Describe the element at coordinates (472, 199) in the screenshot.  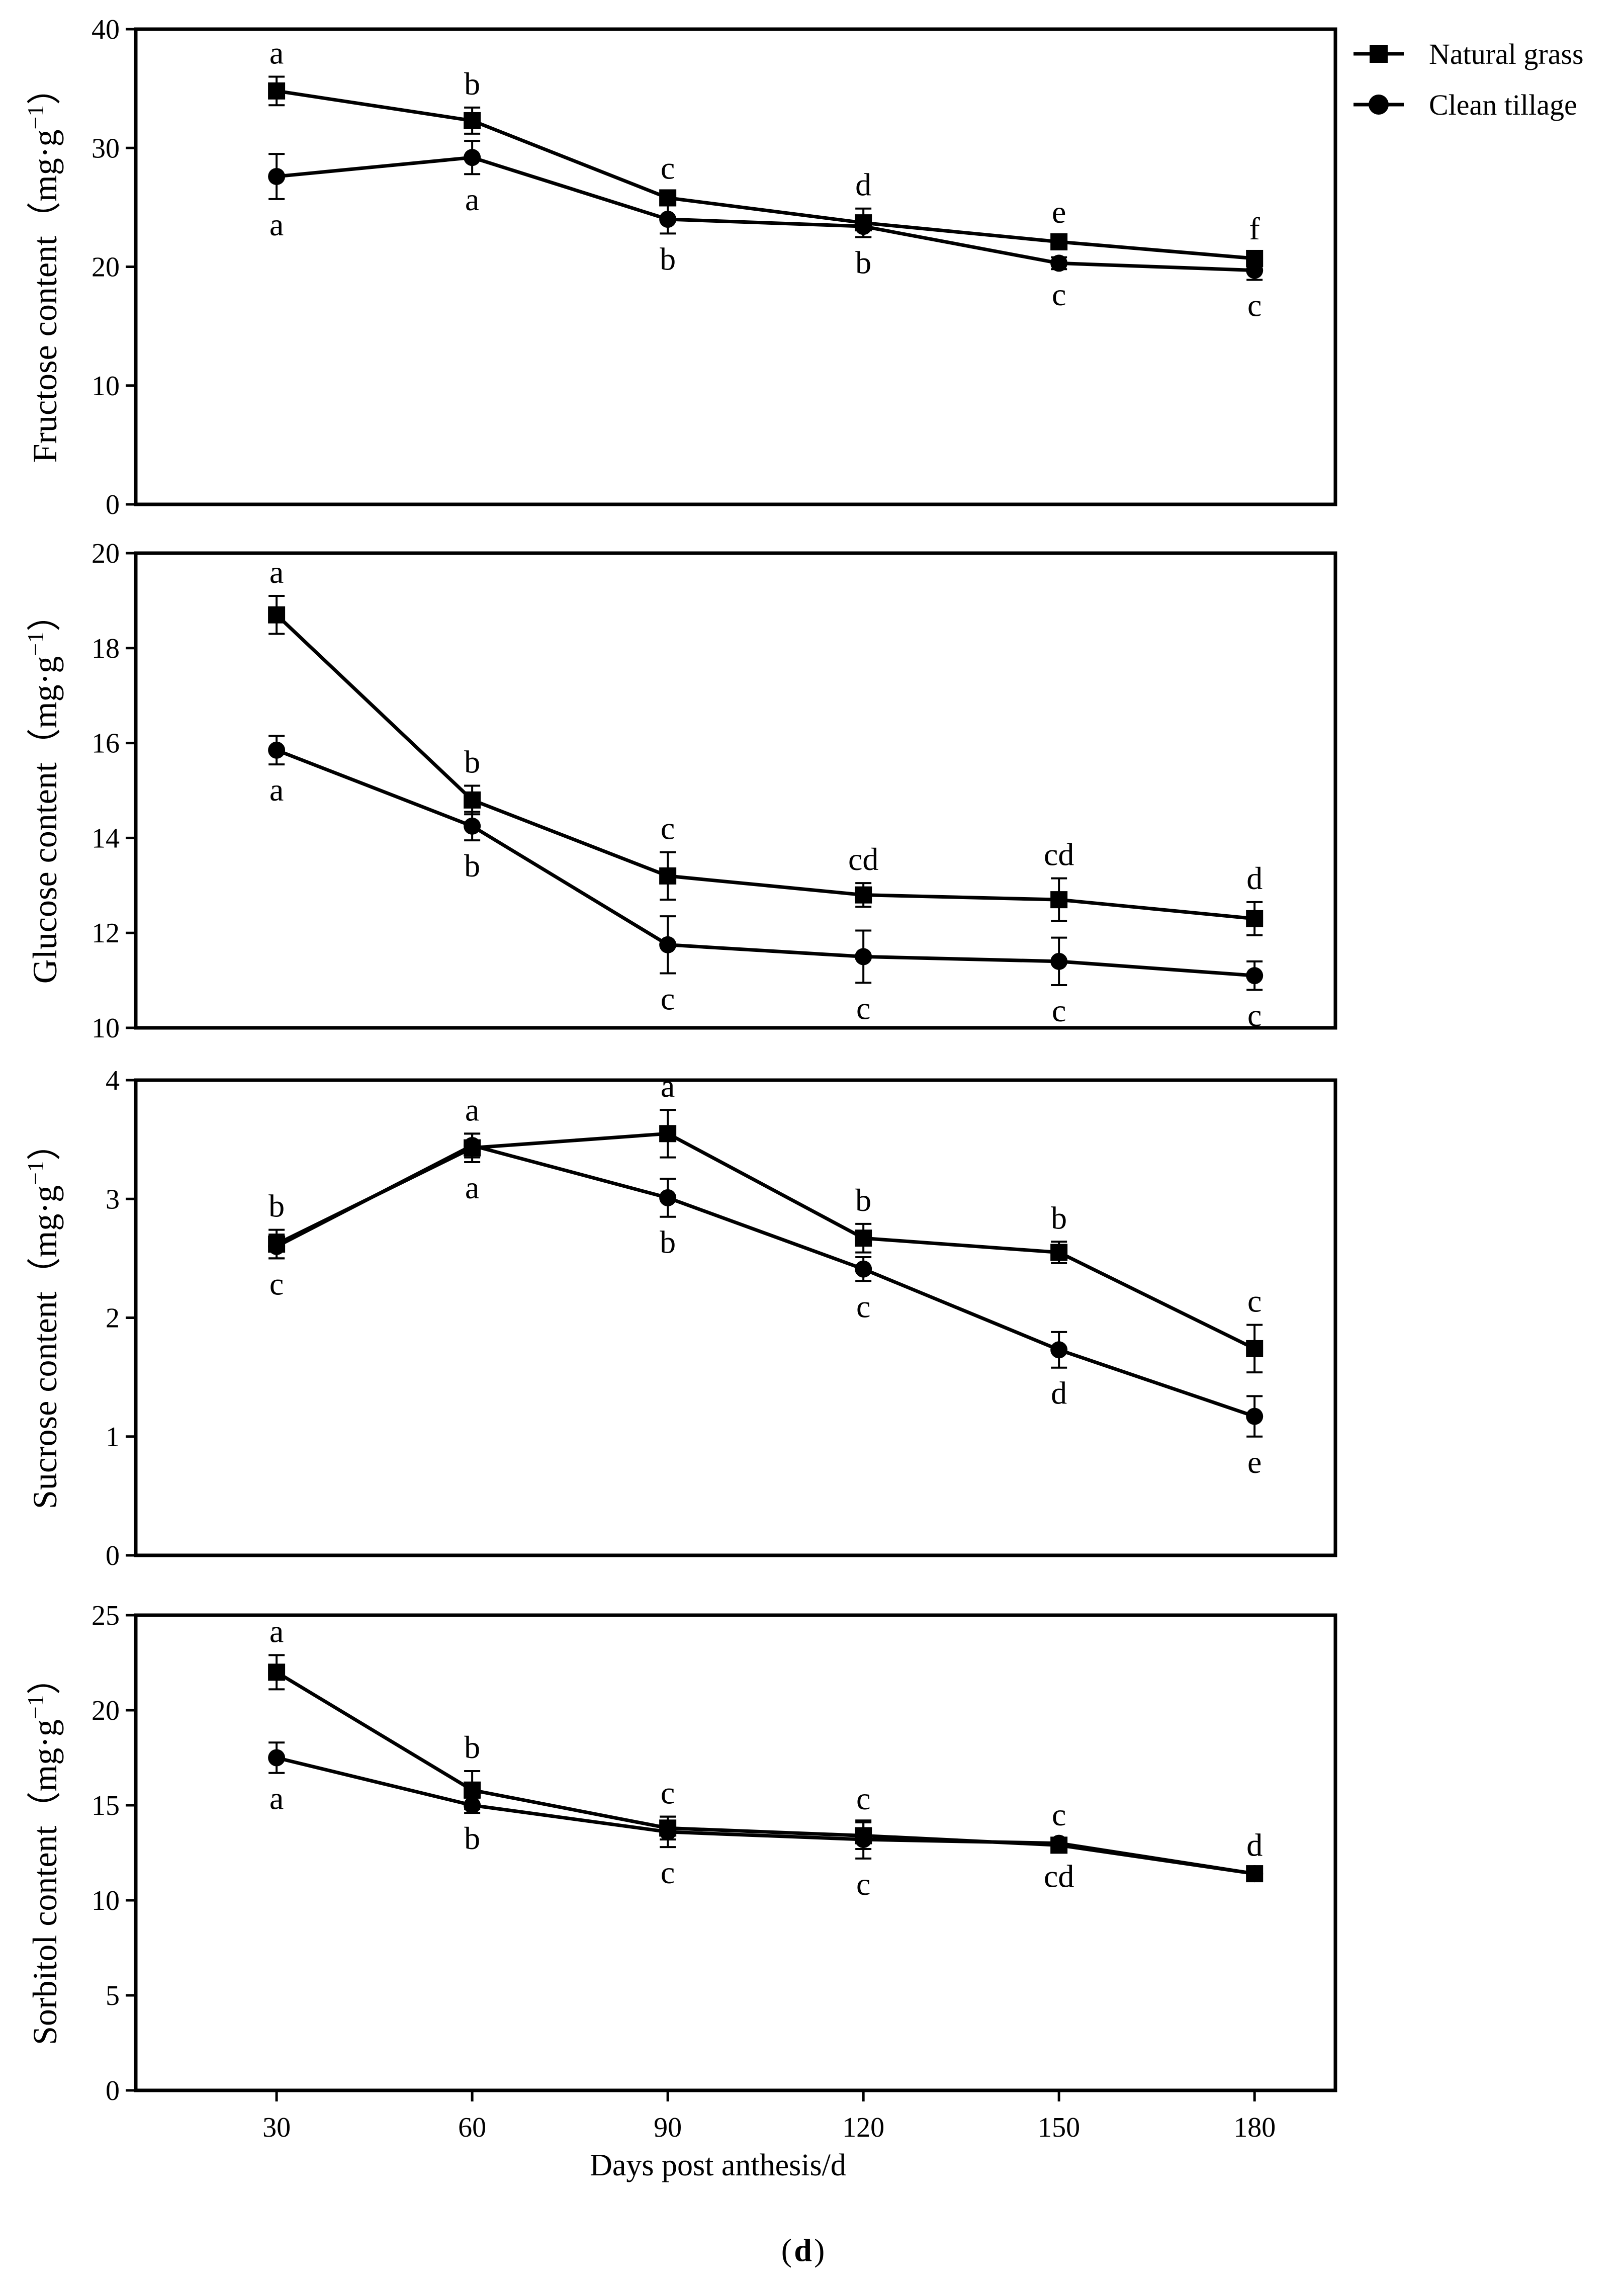
I see `fructose-clean-tillage-significance-letter: a` at that location.